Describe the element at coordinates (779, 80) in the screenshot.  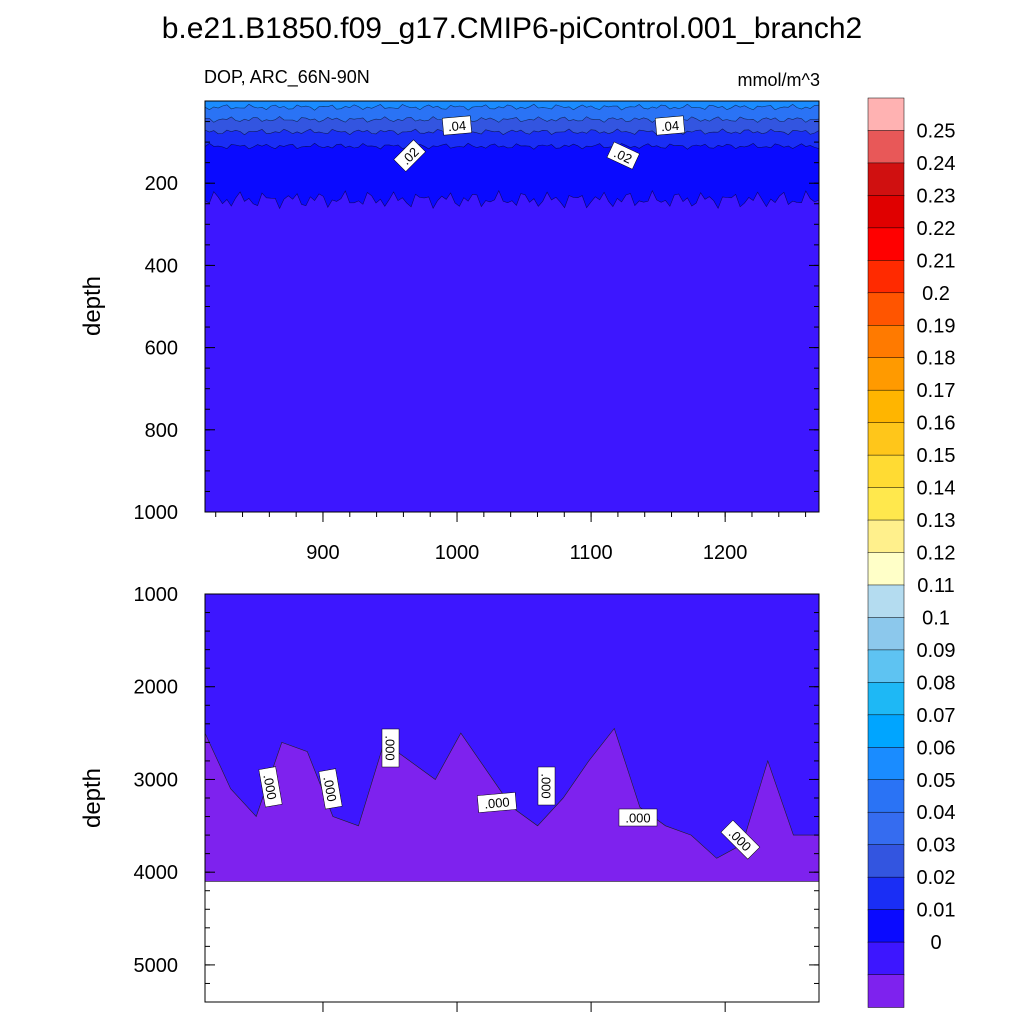
I see `units-label: mmol/m^3` at that location.